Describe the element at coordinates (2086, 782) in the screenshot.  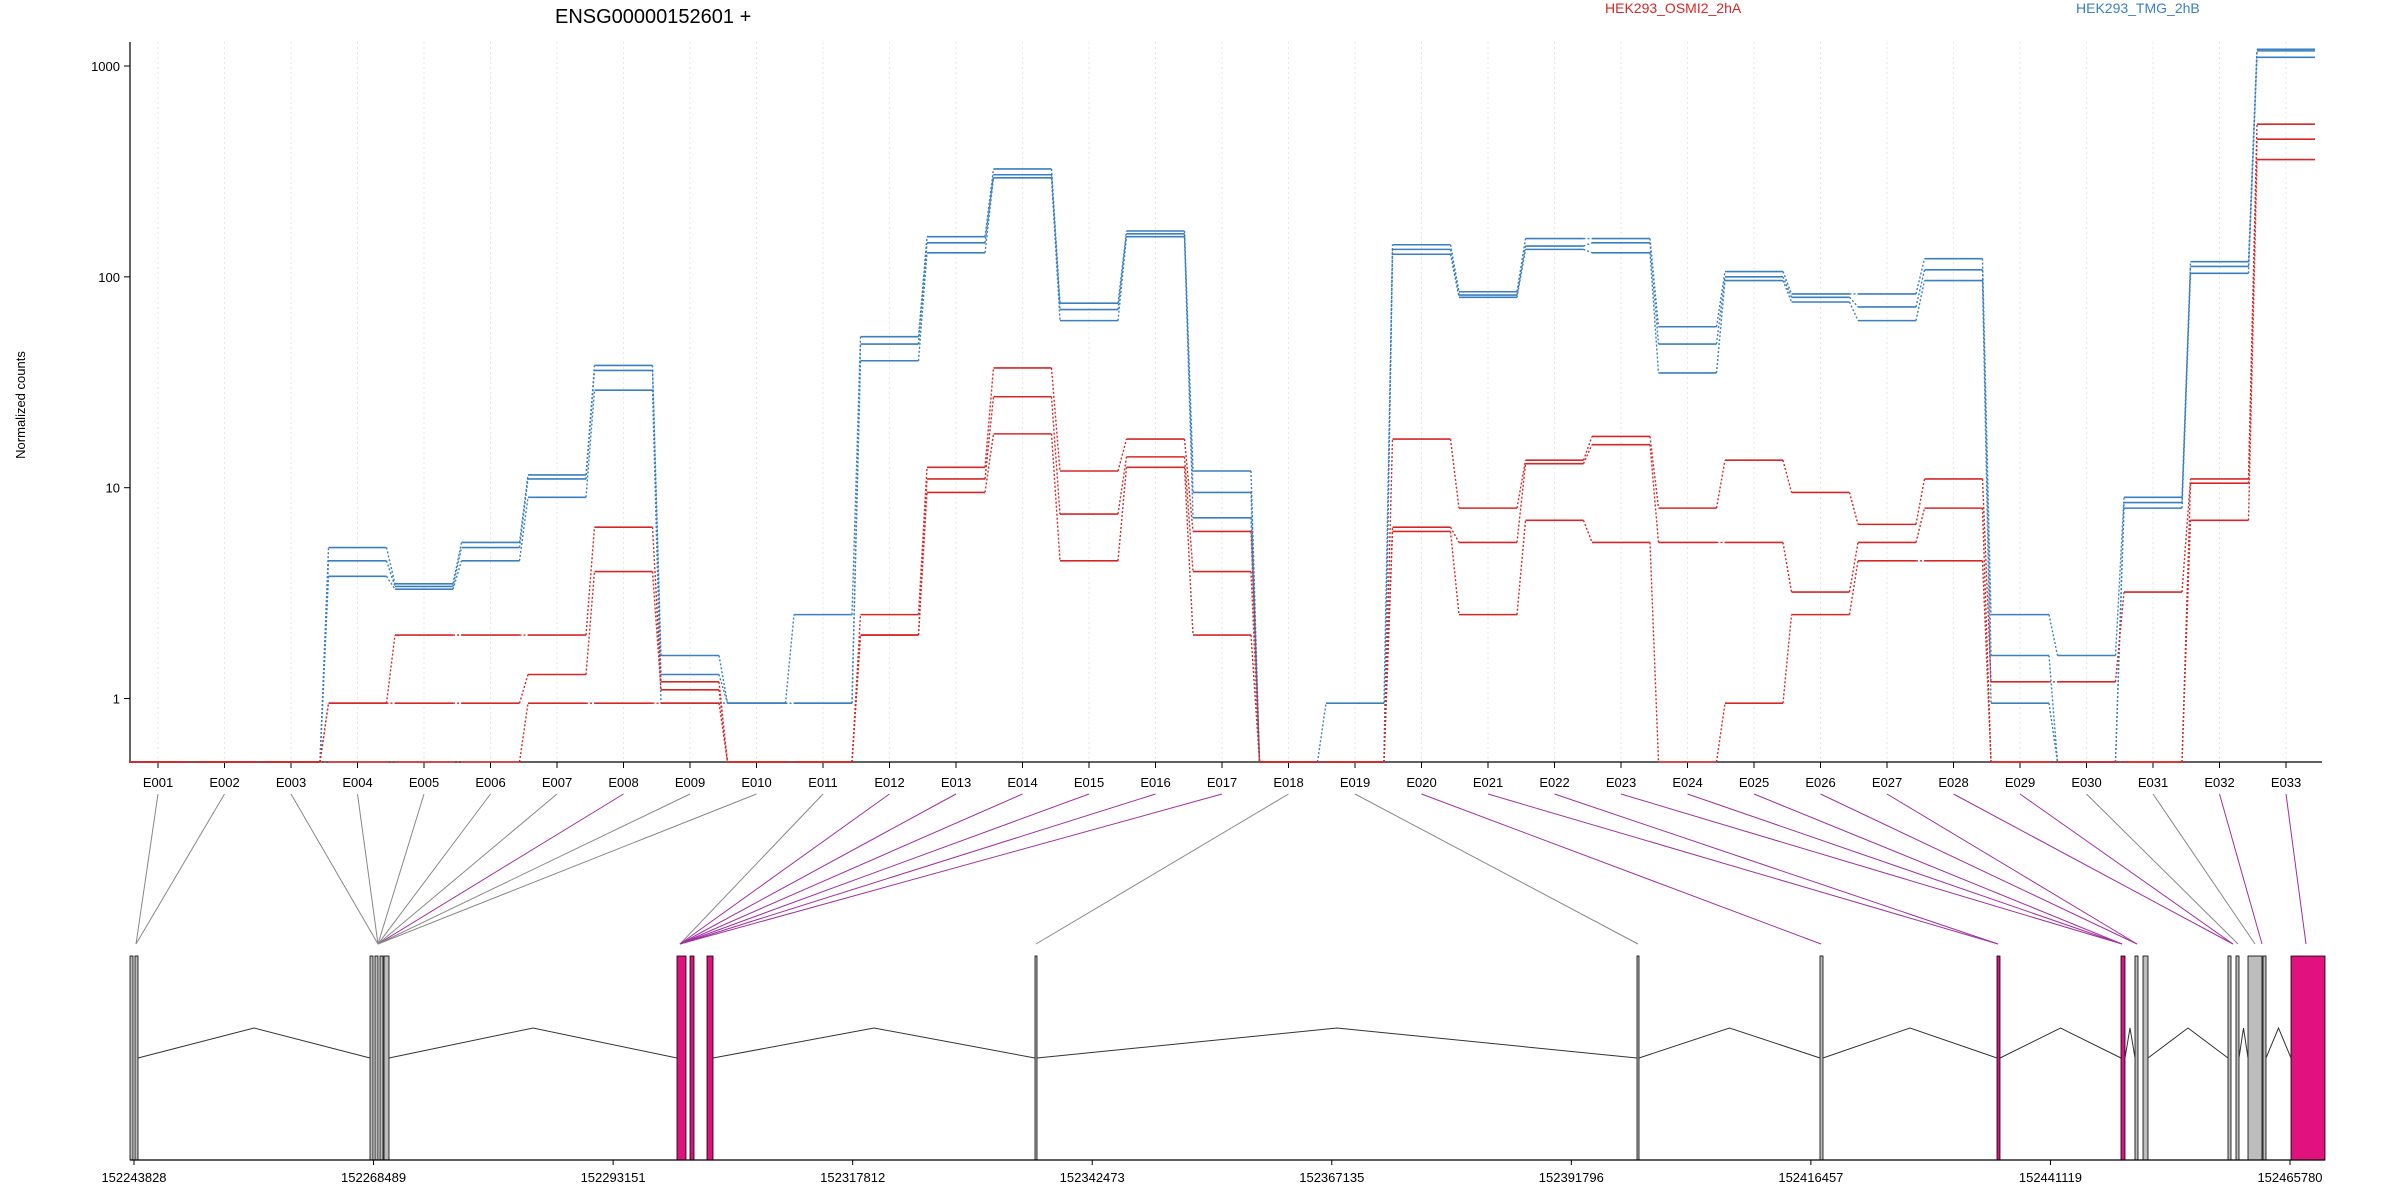
I see `x-tick-label-E030: E030` at that location.